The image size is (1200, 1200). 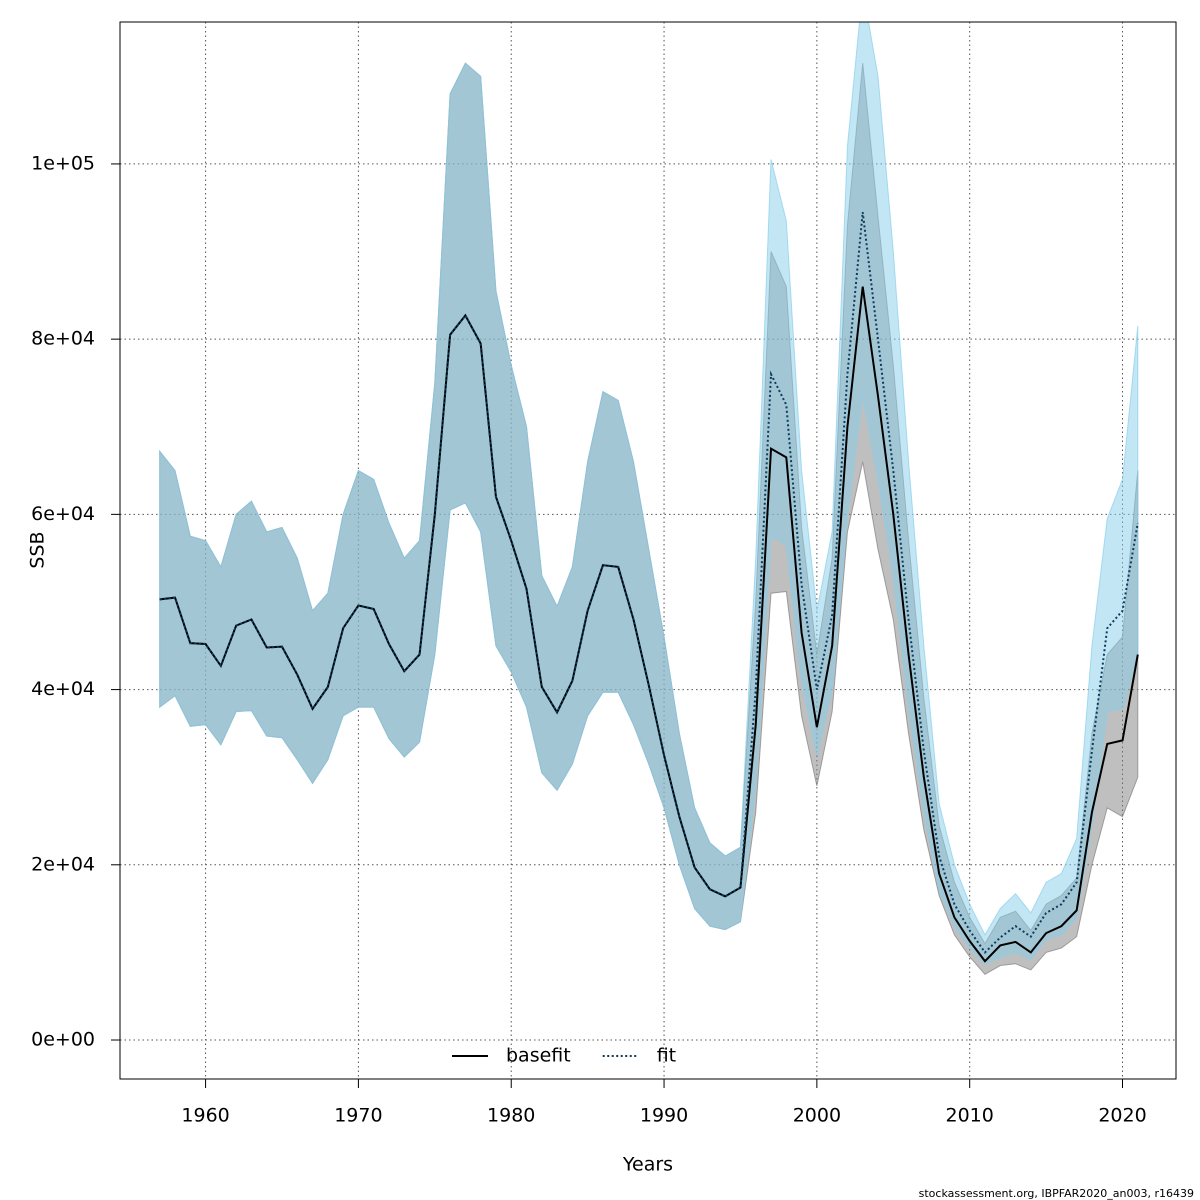 I want to click on y-tick-label: 0e+00, so click(x=63, y=1040).